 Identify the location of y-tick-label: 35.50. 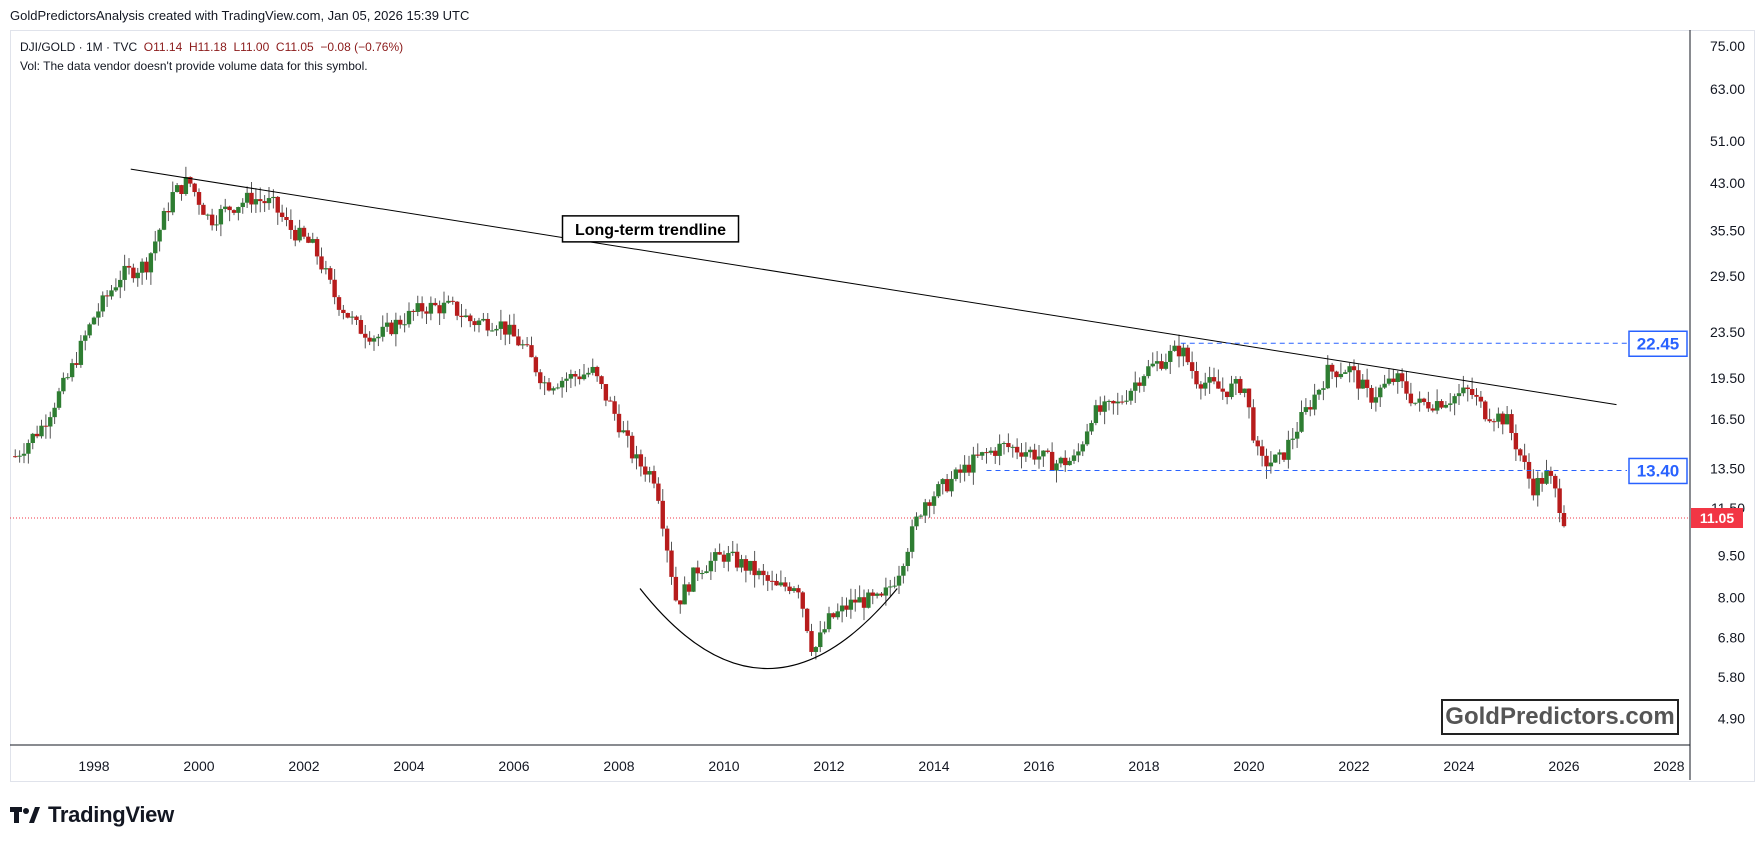
(1727, 230).